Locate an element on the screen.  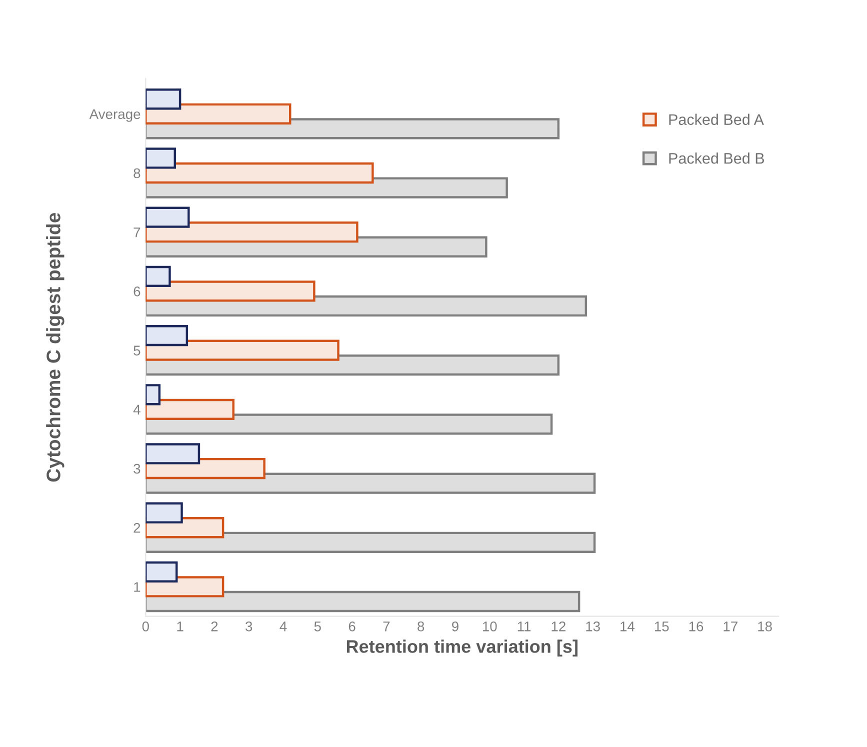
y-tick-label: 3 is located at coordinates (137, 469).